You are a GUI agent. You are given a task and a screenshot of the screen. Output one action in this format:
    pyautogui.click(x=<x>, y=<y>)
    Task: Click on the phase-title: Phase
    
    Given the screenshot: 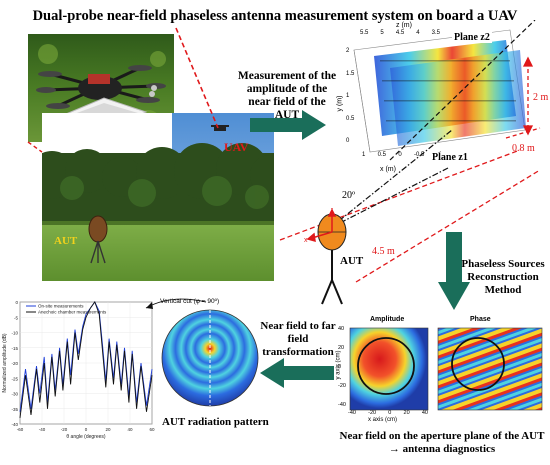 What is the action you would take?
    pyautogui.click(x=480, y=319)
    